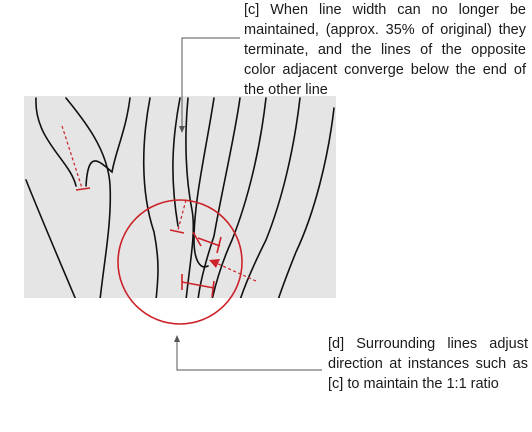 The image size is (532, 432). Describe the element at coordinates (198, 285) in the screenshot. I see `width-measure-lower` at that location.